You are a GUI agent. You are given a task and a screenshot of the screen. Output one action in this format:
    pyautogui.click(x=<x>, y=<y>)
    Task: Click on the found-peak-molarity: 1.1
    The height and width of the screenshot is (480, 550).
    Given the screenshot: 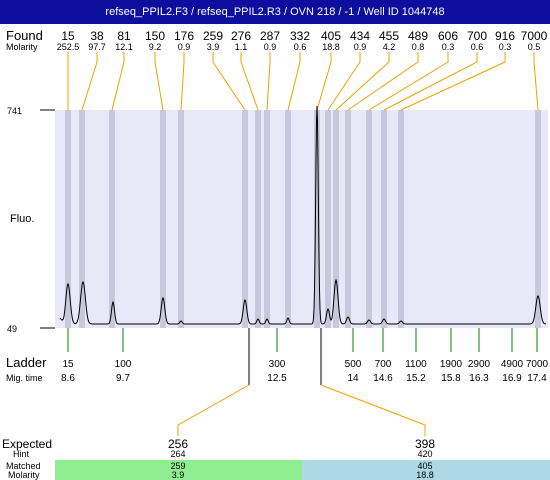 What is the action you would take?
    pyautogui.click(x=241, y=47)
    